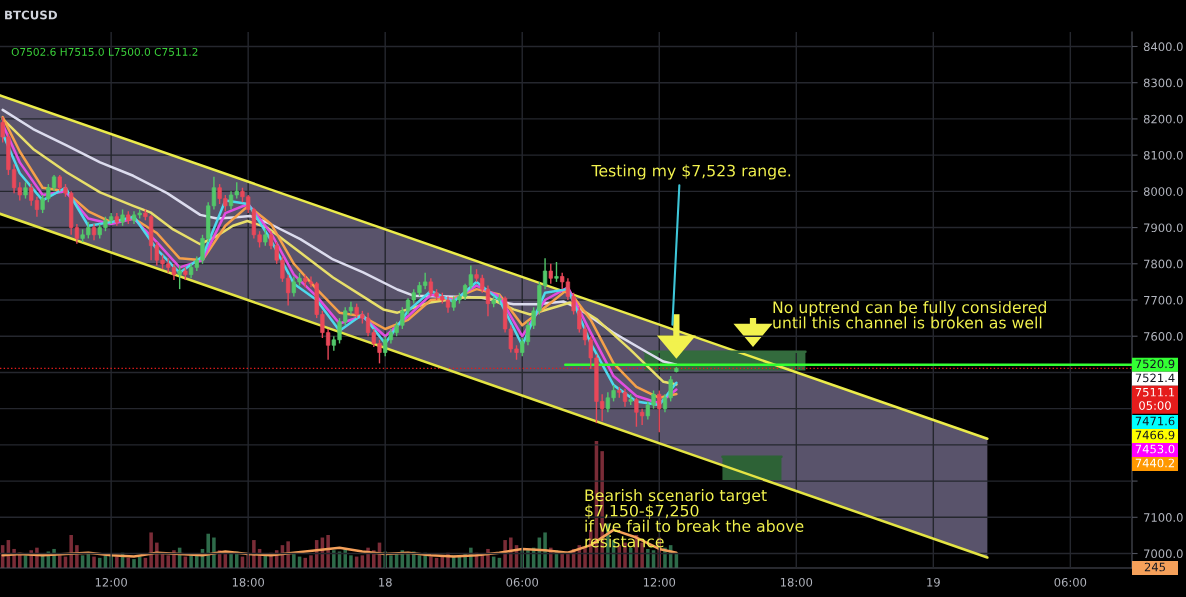 The image size is (1186, 597). What do you see at coordinates (31, 15) in the screenshot?
I see `chart-title: BTCUSD` at bounding box center [31, 15].